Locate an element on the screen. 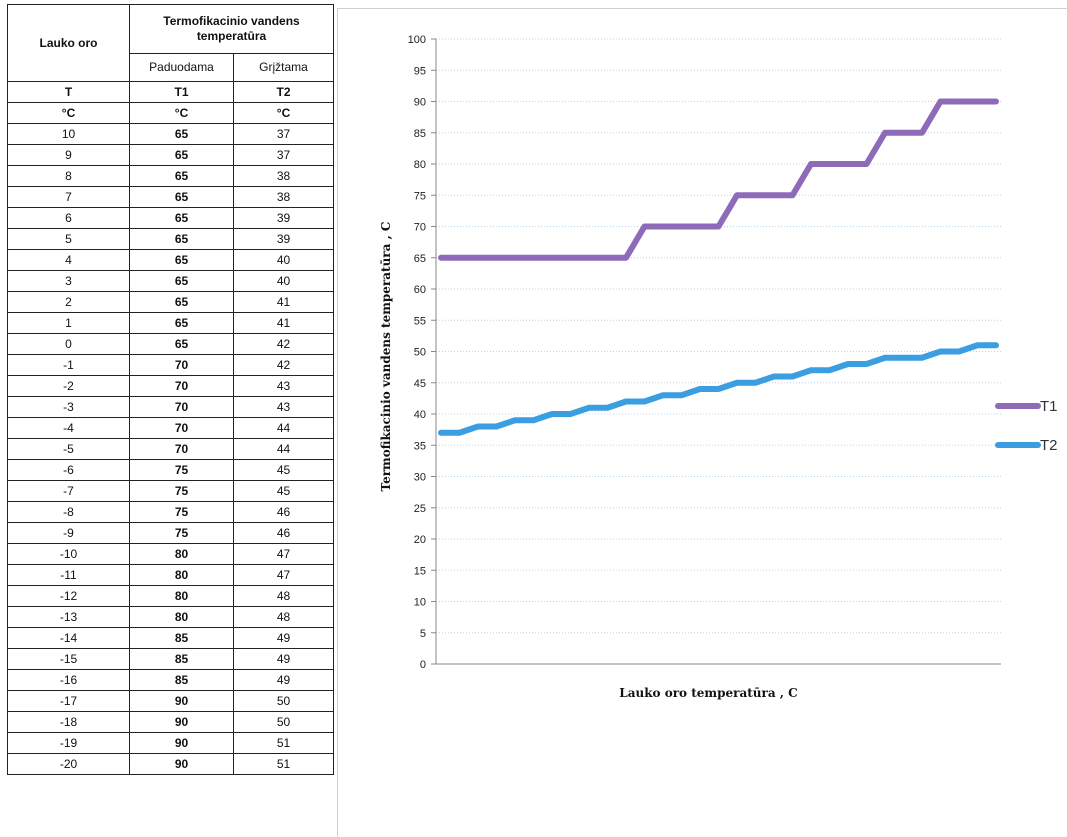 The image size is (1067, 837). table-row: 2 65 41 is located at coordinates (170, 302).